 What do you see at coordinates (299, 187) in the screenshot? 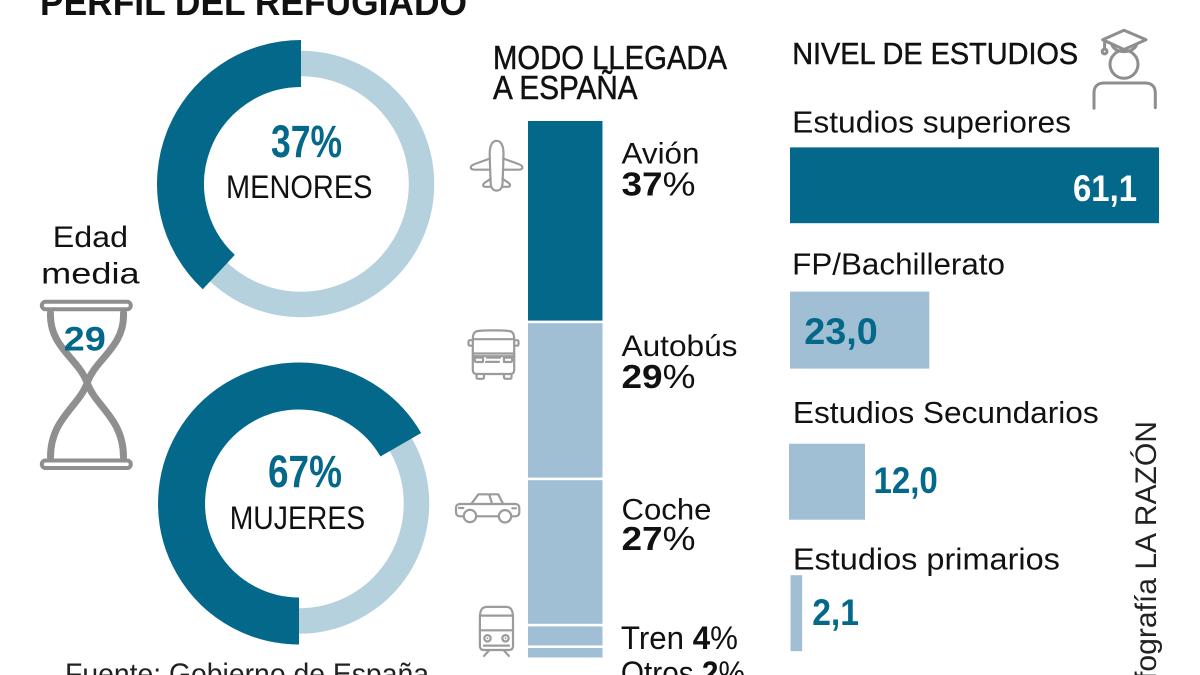
I see `svg-text: MENORES` at bounding box center [299, 187].